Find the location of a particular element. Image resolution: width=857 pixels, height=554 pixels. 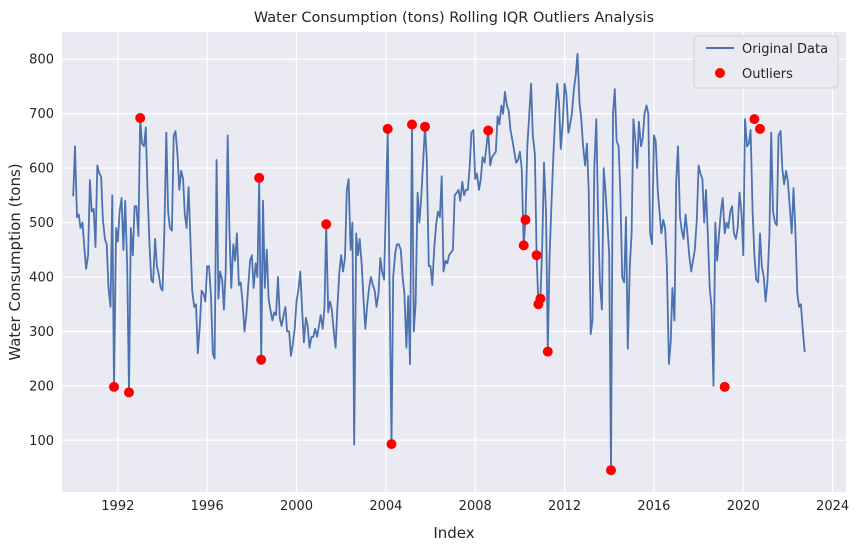

legend-label-outliers: Outliers is located at coordinates (767, 74).